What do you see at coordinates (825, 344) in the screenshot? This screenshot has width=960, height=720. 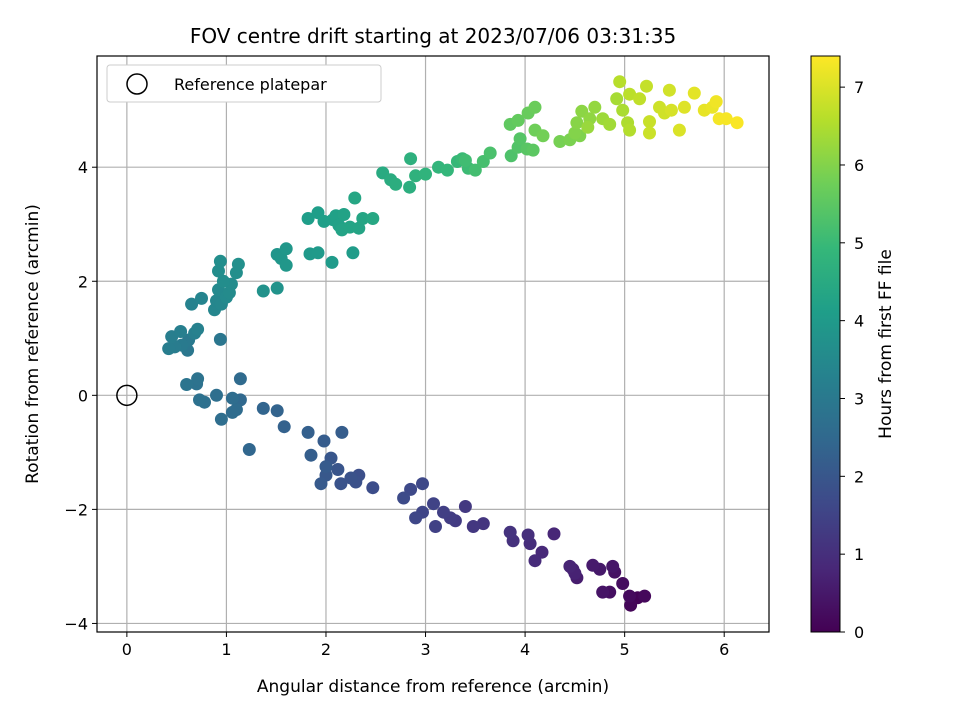 I see `colorbar-gradient` at bounding box center [825, 344].